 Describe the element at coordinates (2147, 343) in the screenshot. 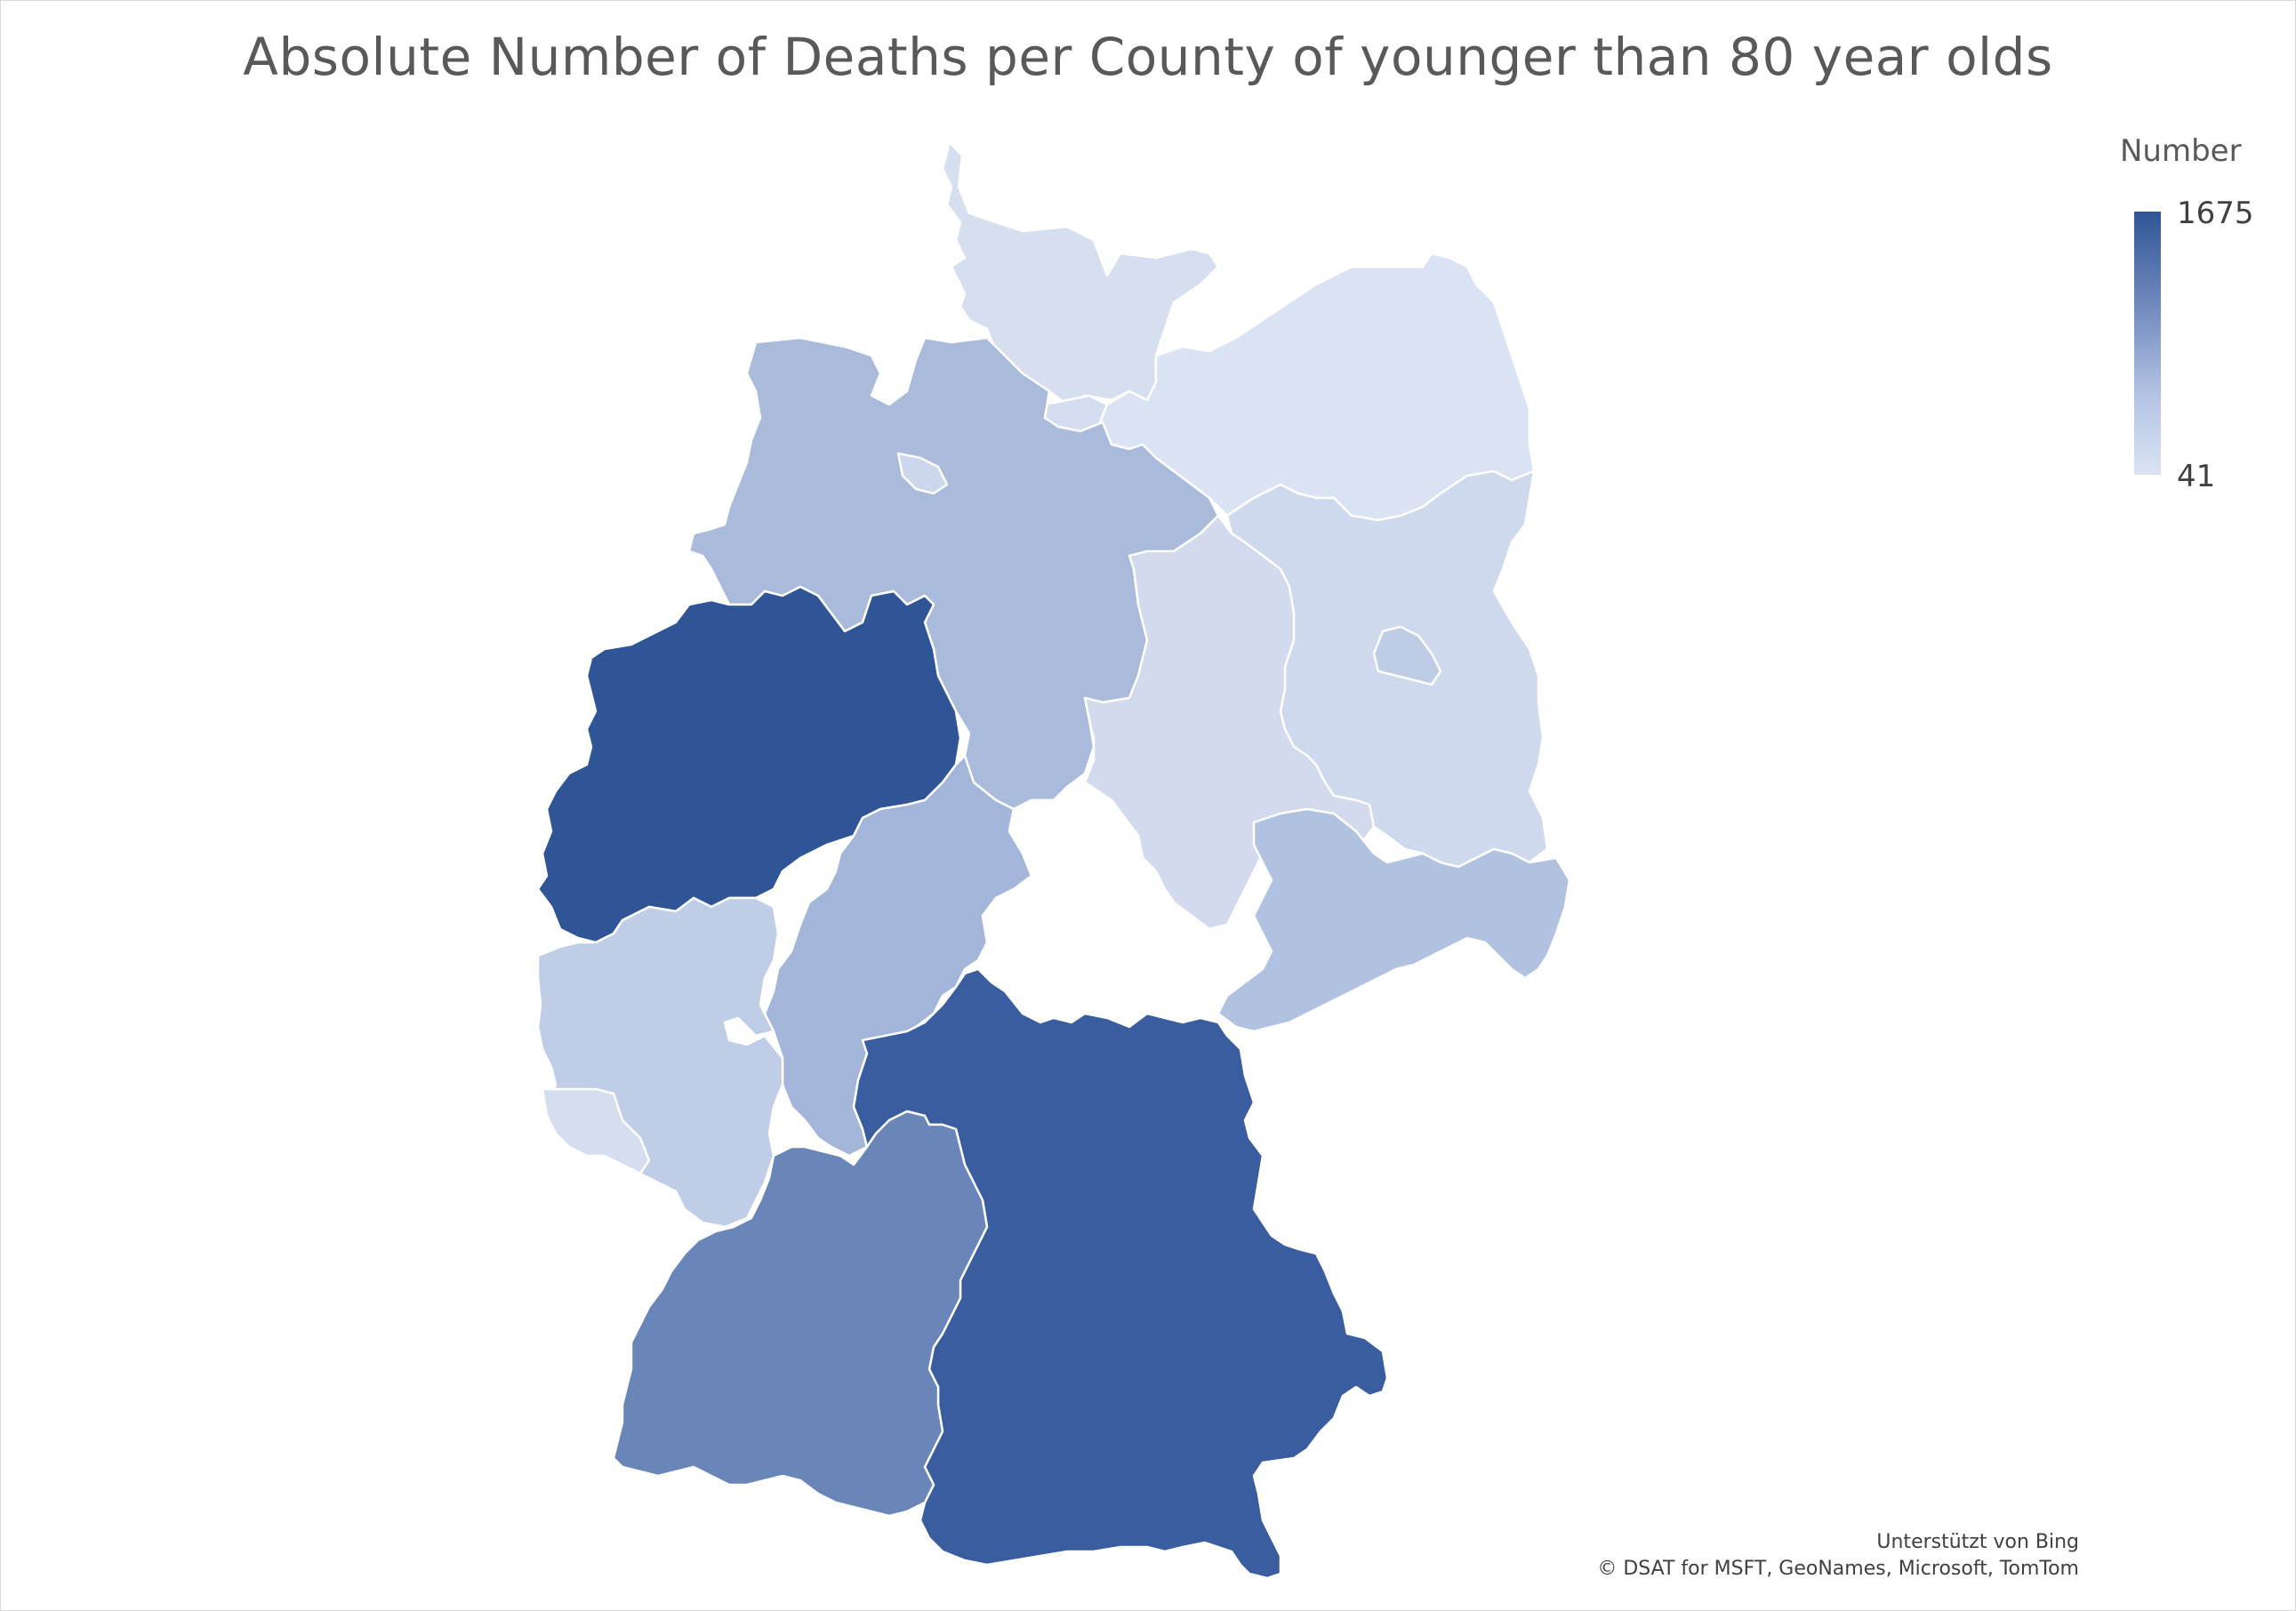

I see `legend-color-bar` at that location.